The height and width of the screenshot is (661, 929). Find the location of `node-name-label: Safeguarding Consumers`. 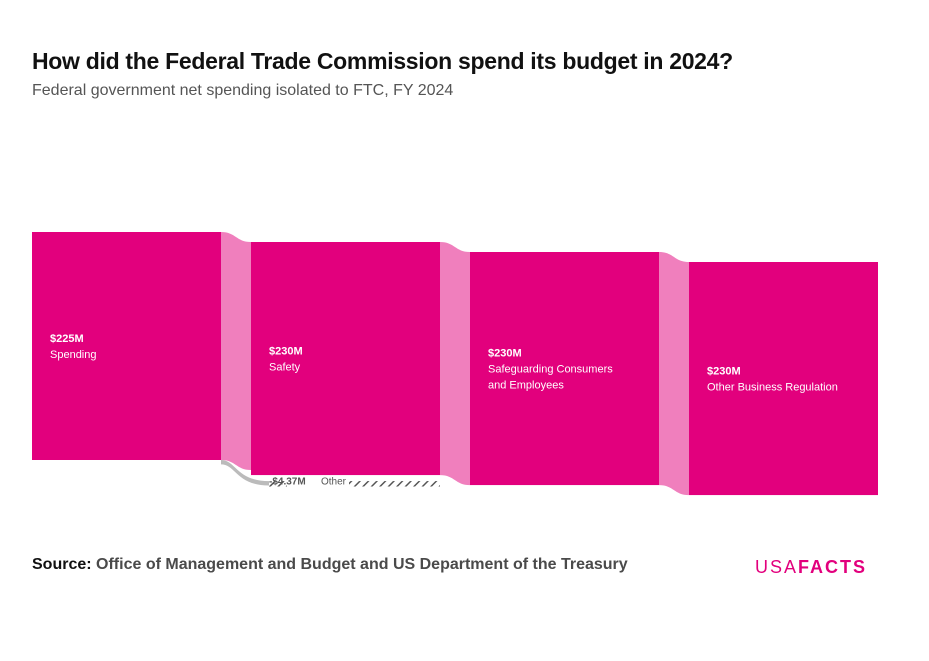

node-name-label: Safeguarding Consumers is located at coordinates (550, 370).